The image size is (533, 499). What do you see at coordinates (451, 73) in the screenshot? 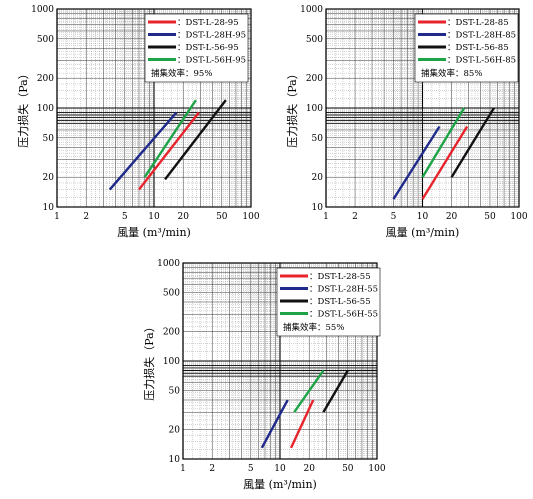
I see `efficiency-annotation: 捕集效率：85%` at bounding box center [451, 73].